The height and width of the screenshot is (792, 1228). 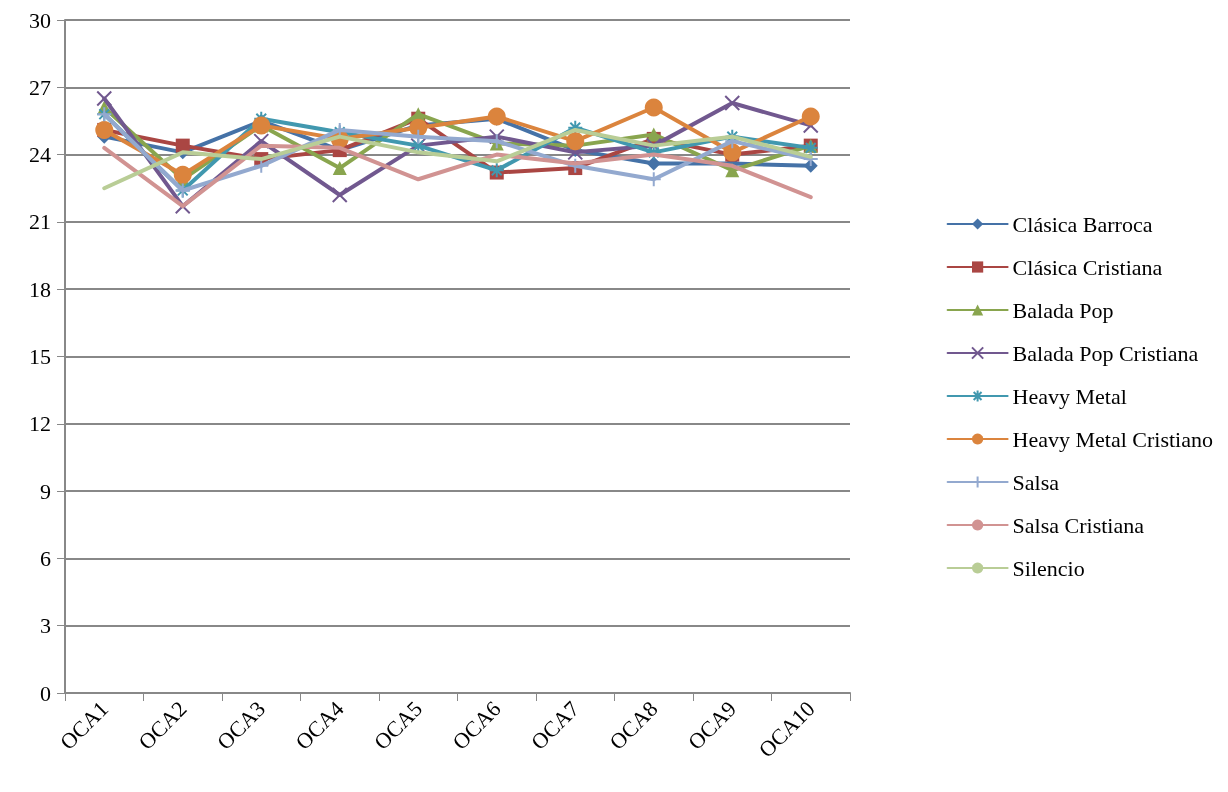 I want to click on legend-label: Clásica Cristiana, so click(x=1087, y=267).